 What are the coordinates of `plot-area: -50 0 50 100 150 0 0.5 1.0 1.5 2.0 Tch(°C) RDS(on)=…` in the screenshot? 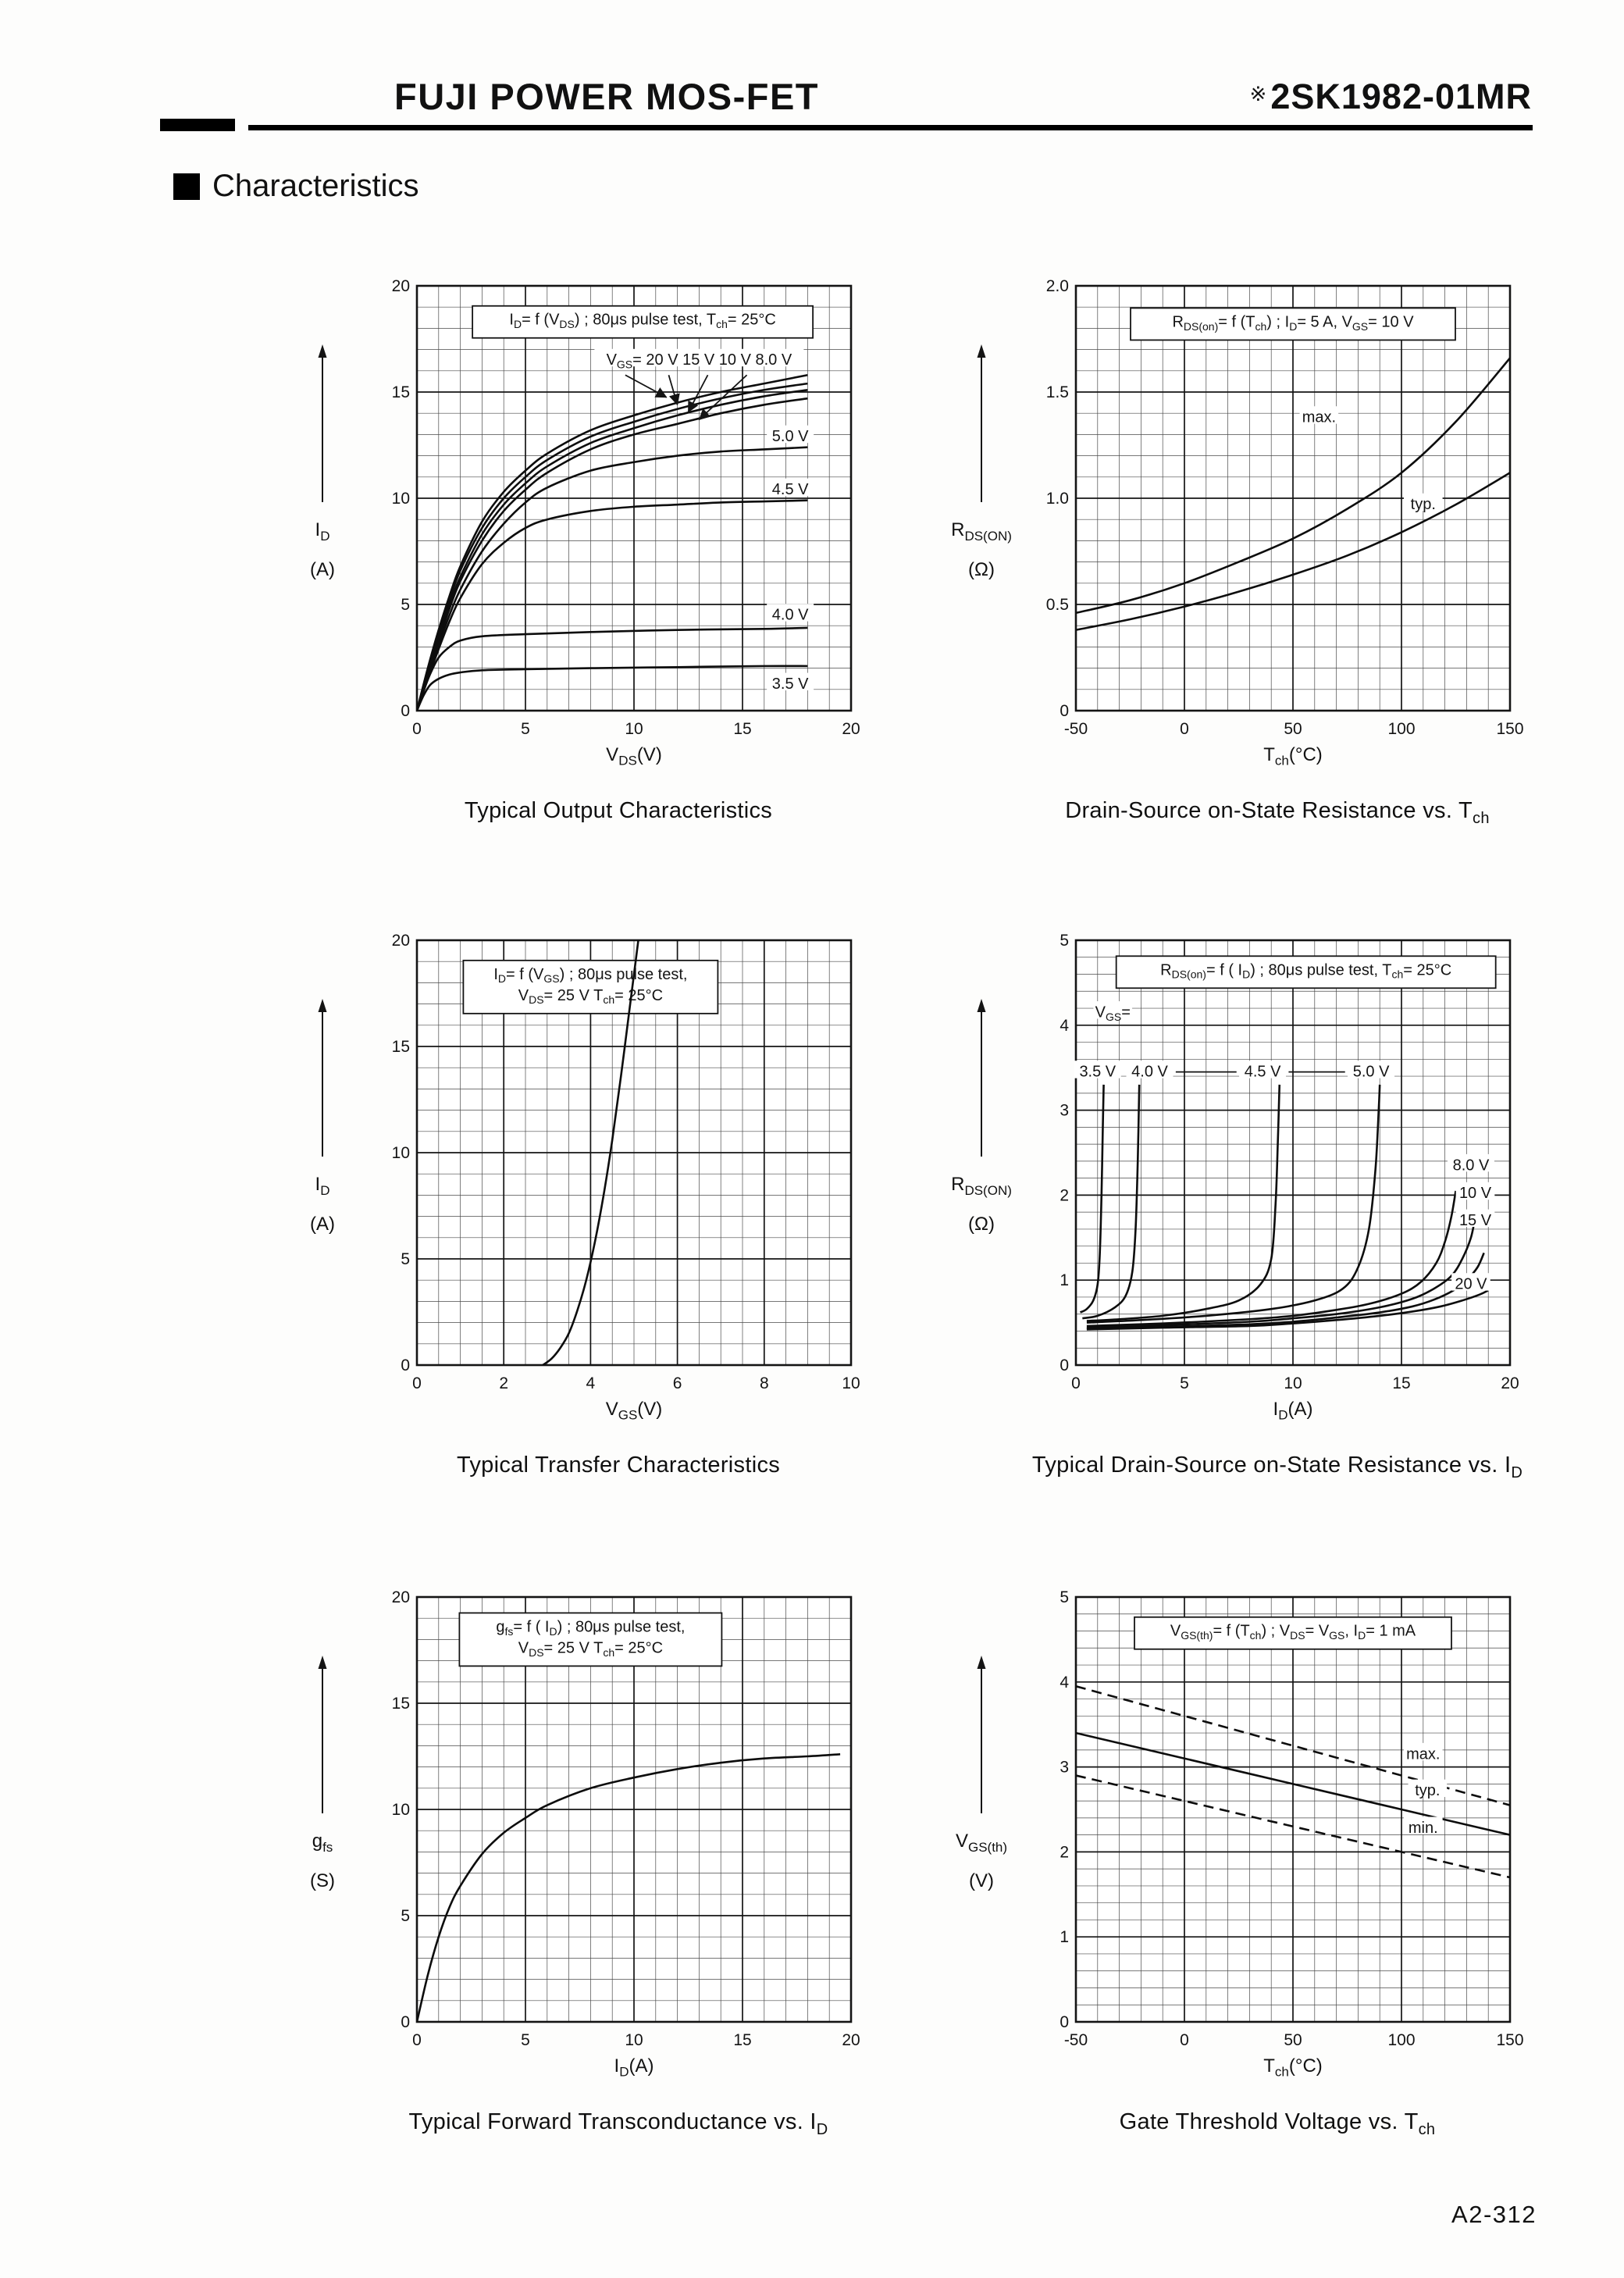 It's located at (1277, 519).